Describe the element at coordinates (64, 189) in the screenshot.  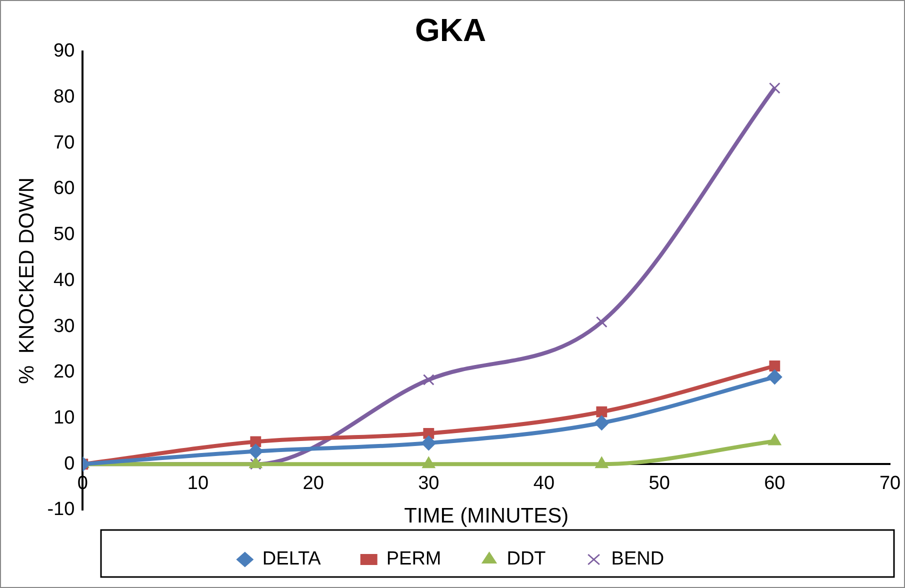
I see `y-tick-label: 60` at that location.